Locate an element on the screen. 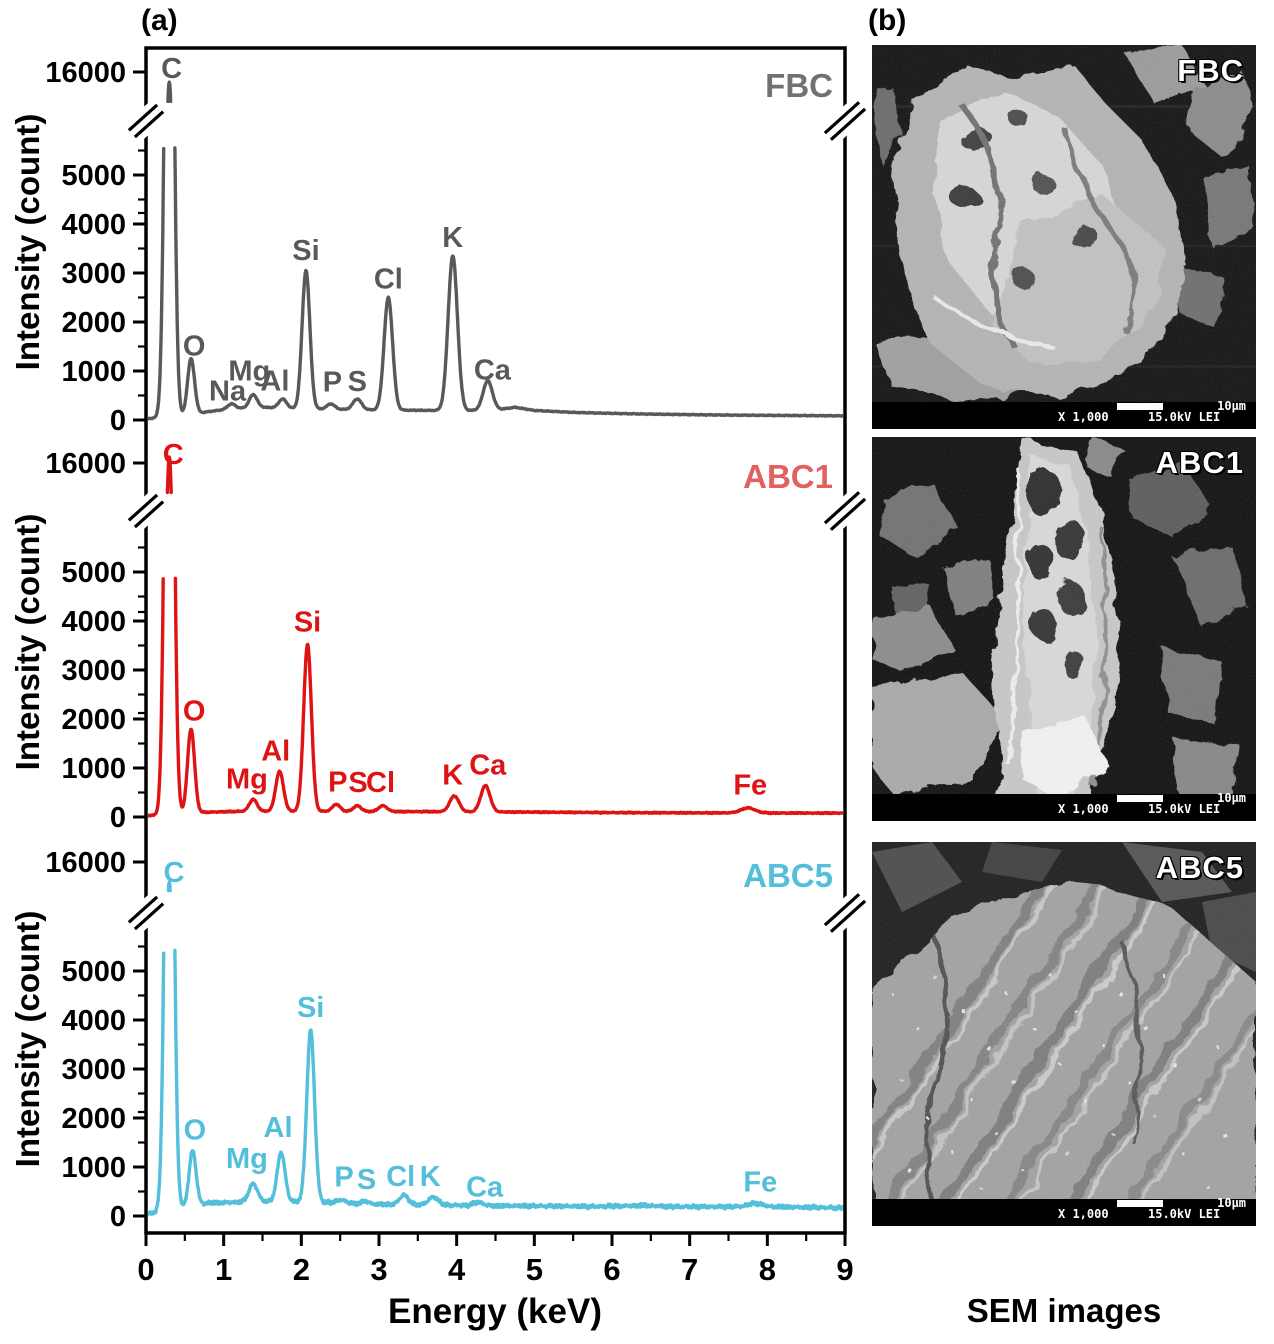  sem-texture-abc1 is located at coordinates (1064, 629).